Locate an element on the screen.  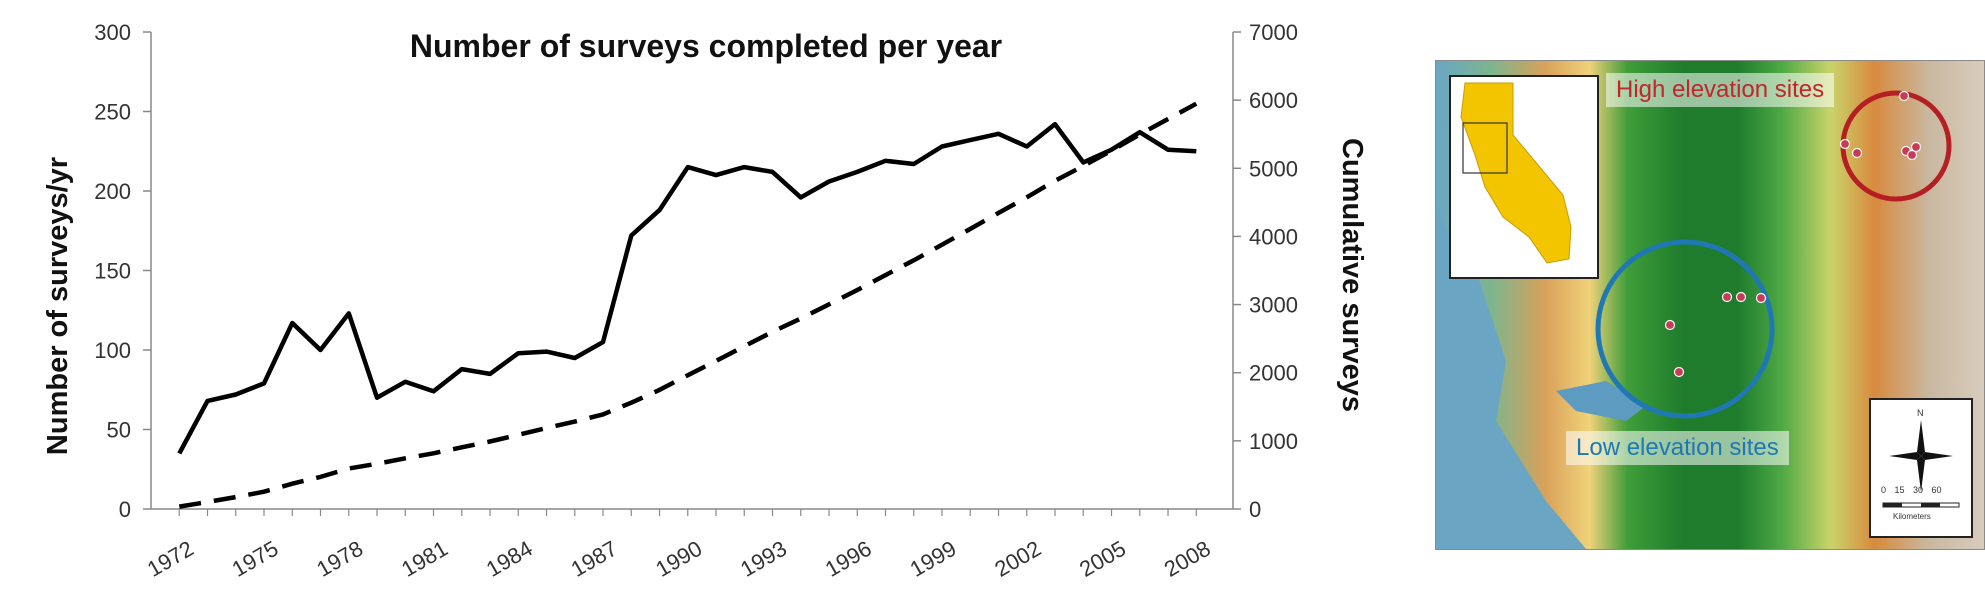
y2-tick-label: 2000 is located at coordinates (1273, 373).